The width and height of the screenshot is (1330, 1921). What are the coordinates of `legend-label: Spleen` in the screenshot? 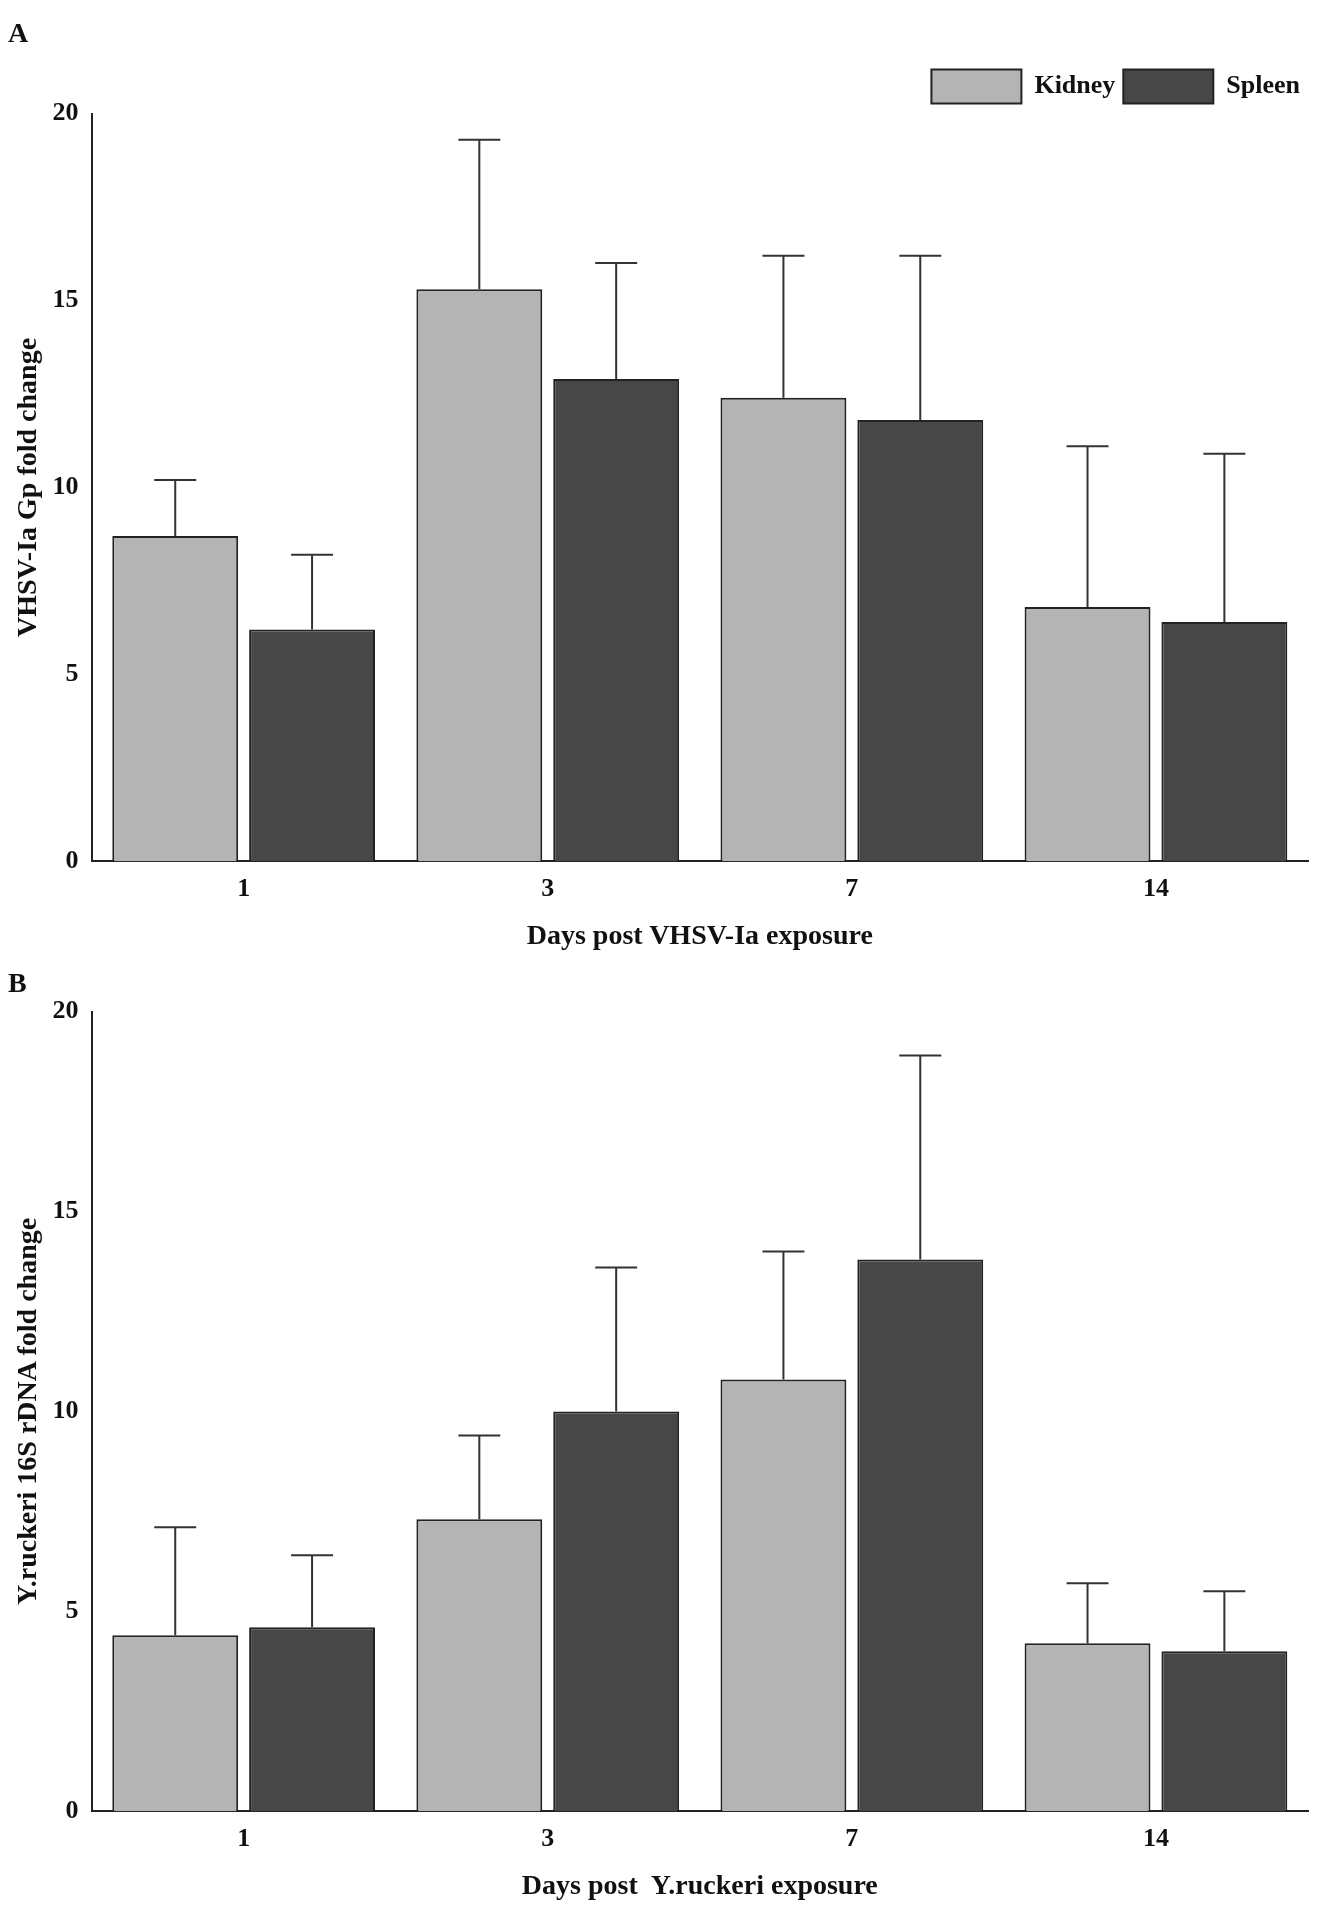 It's located at (1263, 85).